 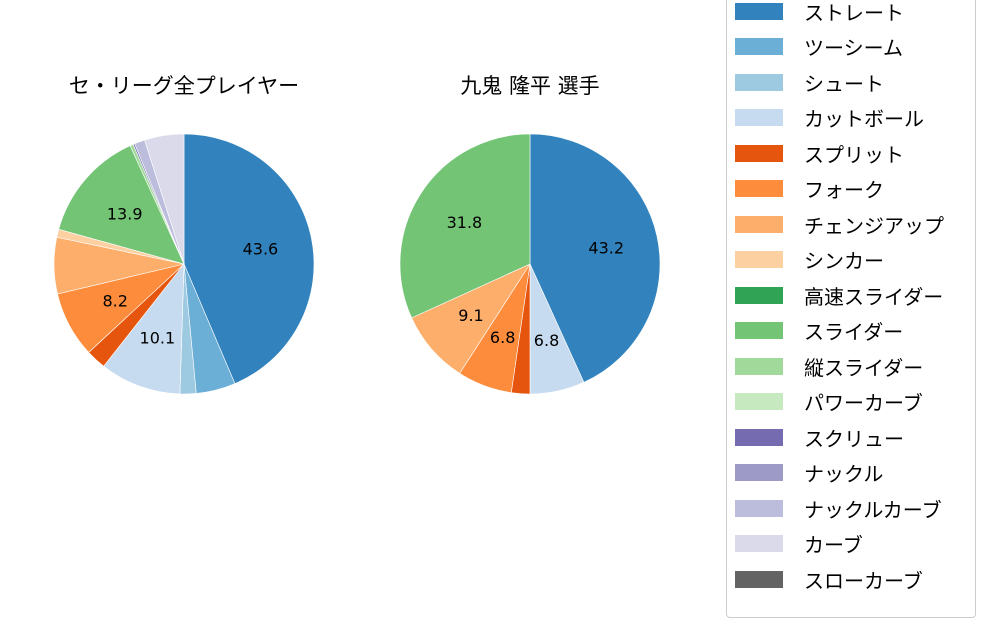 I want to click on legend-label: スクリュー, so click(x=854, y=438).